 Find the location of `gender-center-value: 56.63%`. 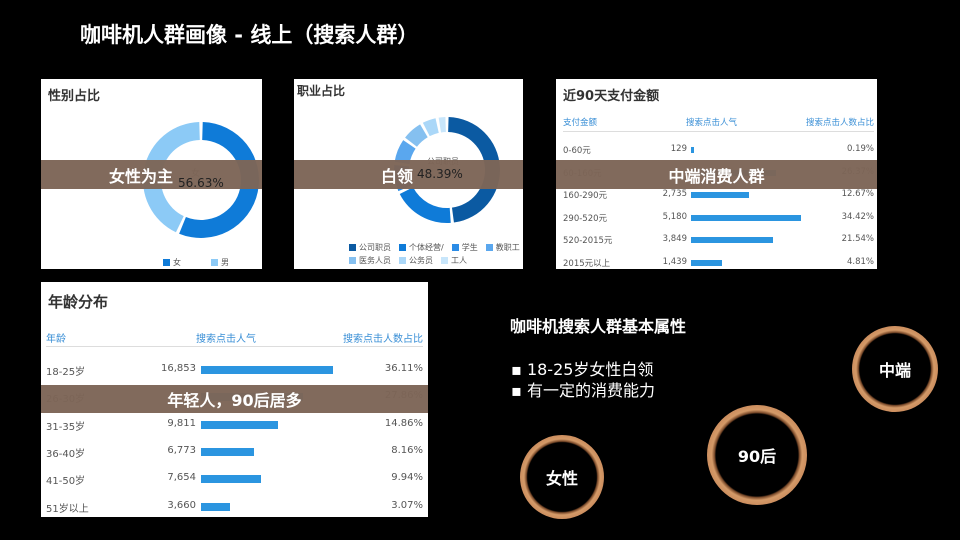

gender-center-value: 56.63% is located at coordinates (201, 183).